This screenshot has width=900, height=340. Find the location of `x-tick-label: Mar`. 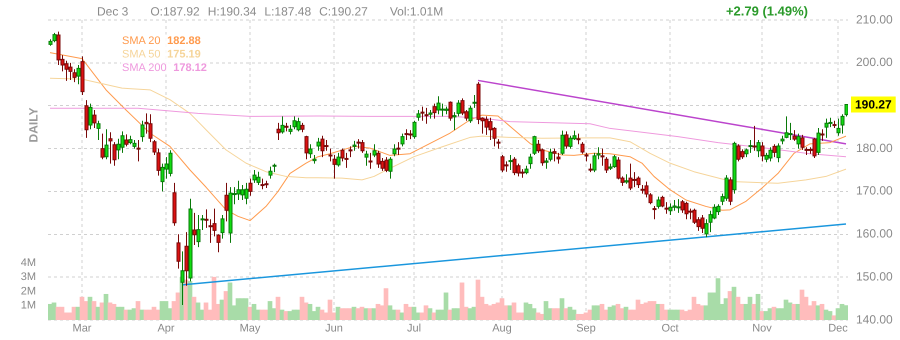

x-tick-label: Mar is located at coordinates (82, 328).